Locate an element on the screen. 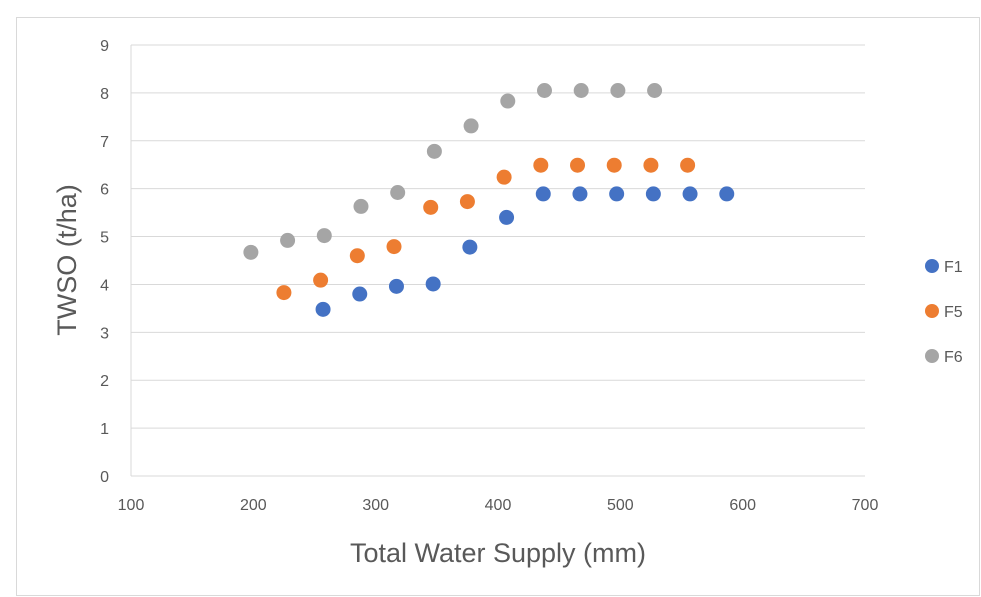  x-tick-label: 600 is located at coordinates (742, 505).